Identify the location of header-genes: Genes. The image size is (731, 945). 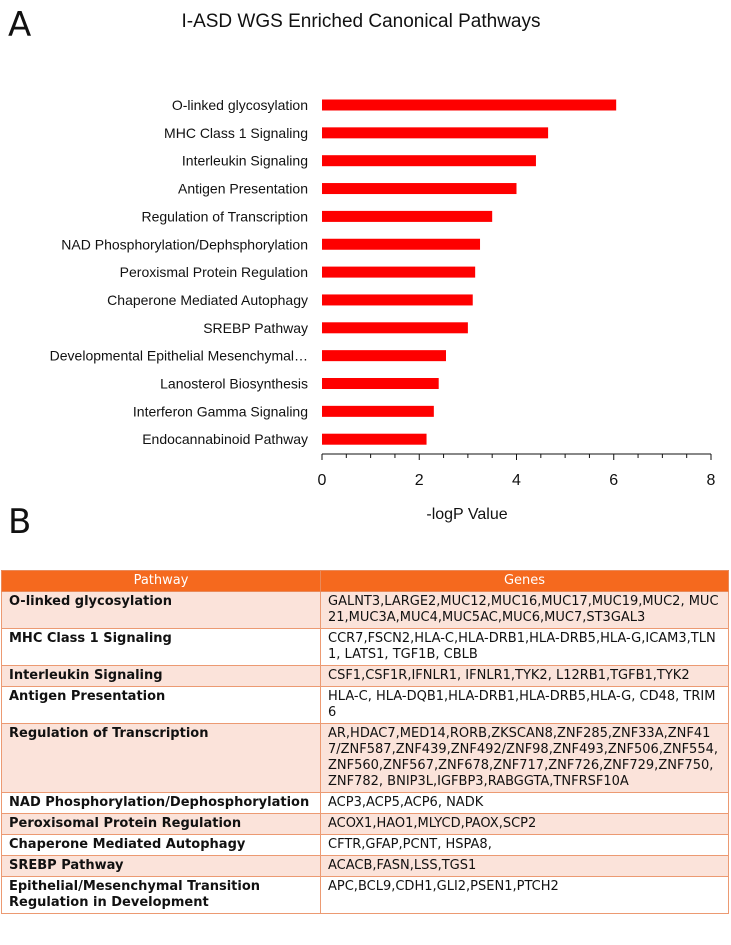
(524, 581).